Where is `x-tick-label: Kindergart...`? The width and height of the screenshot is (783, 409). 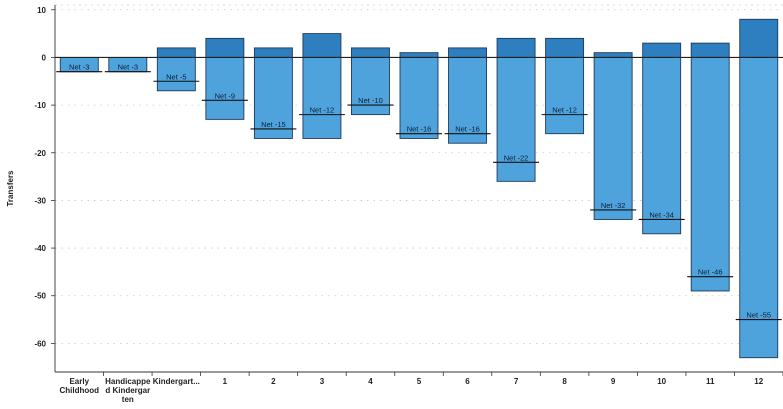 x-tick-label: Kindergart... is located at coordinates (176, 381).